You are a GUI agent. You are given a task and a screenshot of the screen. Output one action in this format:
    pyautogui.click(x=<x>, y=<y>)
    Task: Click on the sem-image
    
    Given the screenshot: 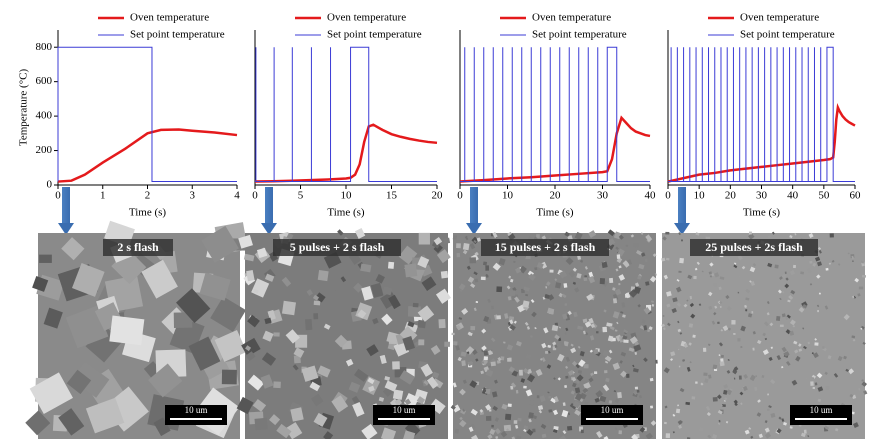 What is the action you would take?
    pyautogui.click(x=764, y=335)
    